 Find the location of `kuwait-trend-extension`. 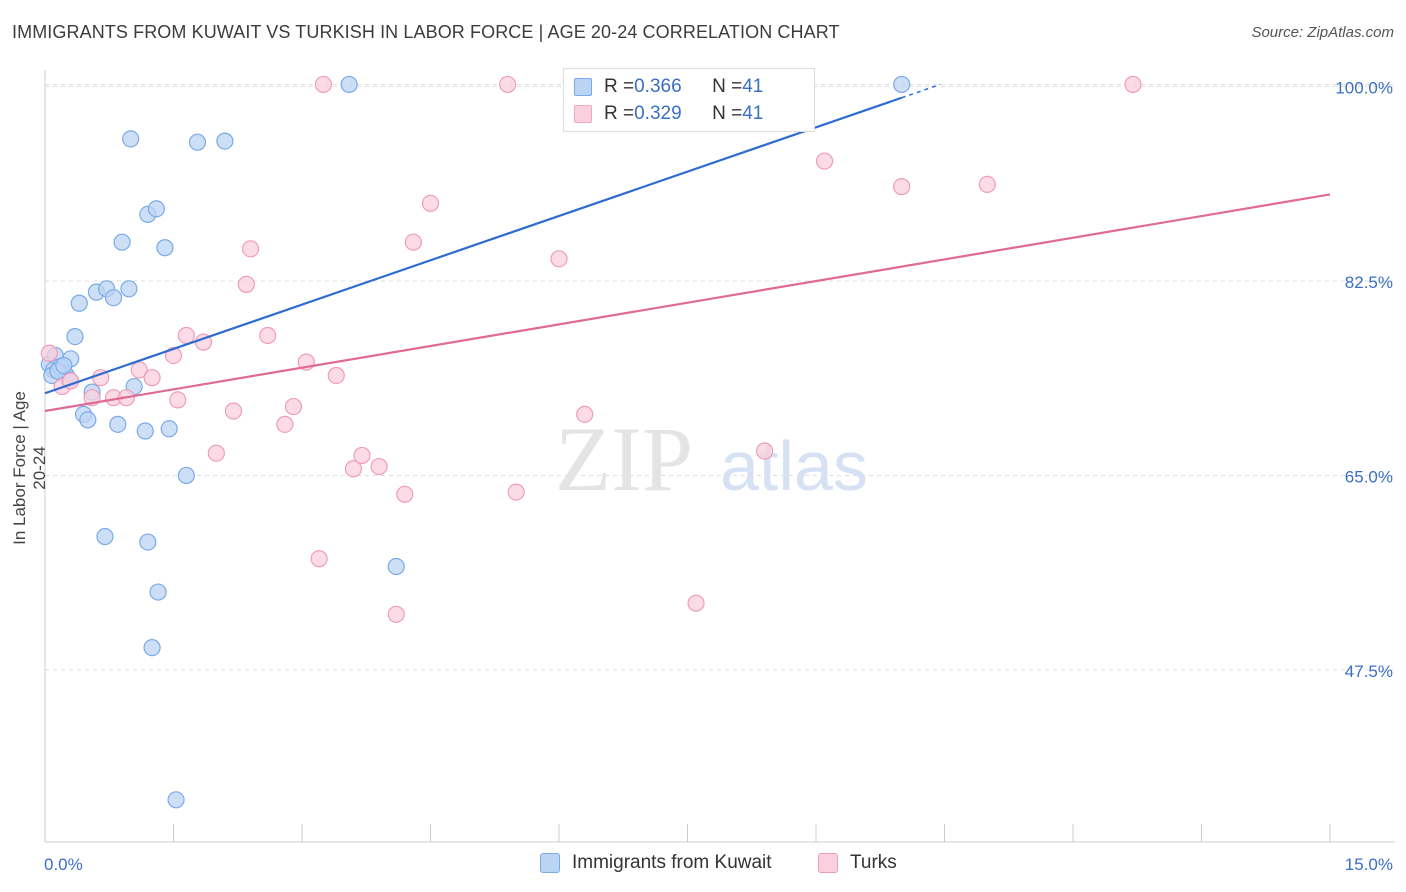

kuwait-trend-extension is located at coordinates (921, 91).